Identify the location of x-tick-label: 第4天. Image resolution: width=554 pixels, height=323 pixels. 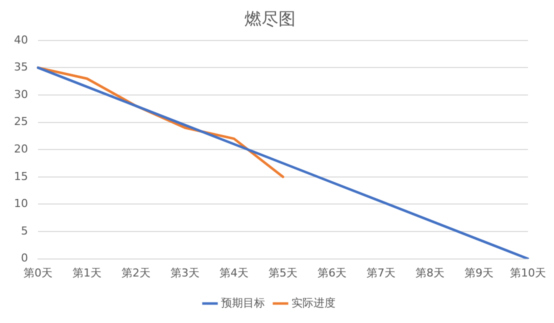
(234, 273).